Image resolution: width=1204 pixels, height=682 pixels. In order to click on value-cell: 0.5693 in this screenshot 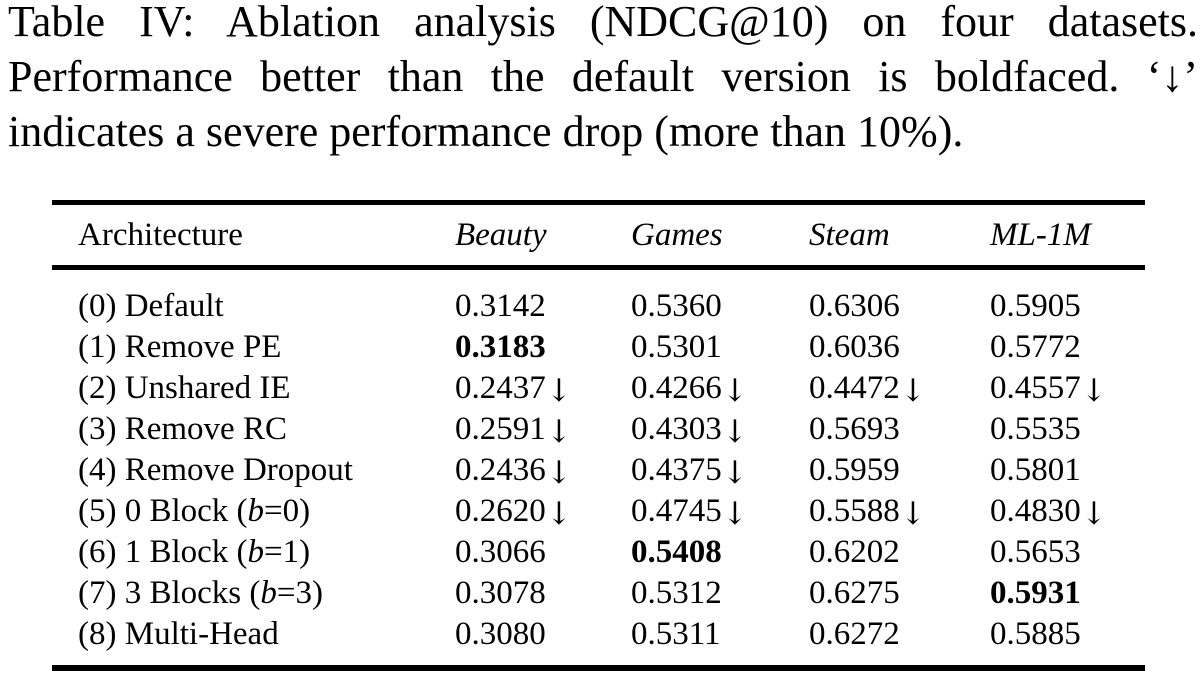, I will do `click(899, 429)`.